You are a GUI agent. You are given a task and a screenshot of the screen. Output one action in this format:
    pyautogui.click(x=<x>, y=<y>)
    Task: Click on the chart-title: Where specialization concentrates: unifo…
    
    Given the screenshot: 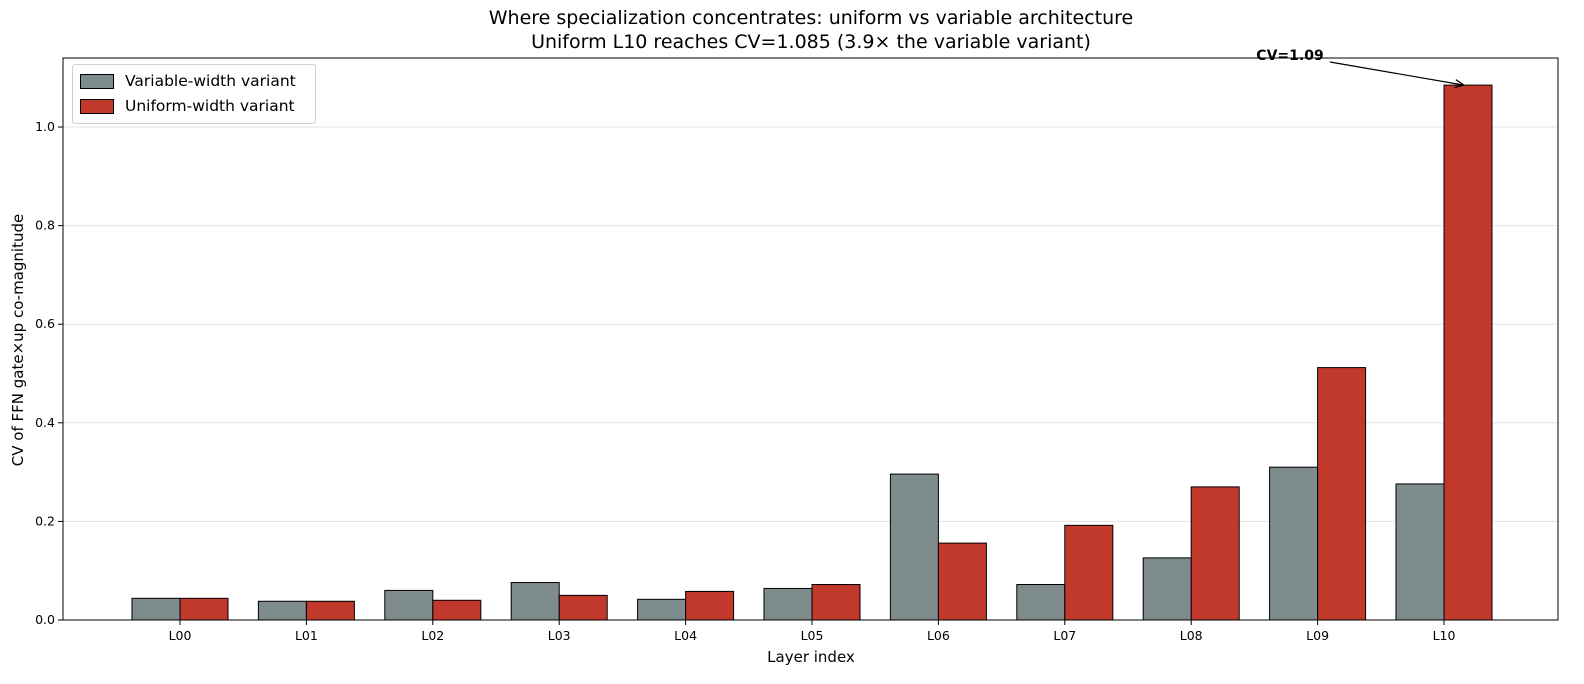 What is the action you would take?
    pyautogui.click(x=811, y=18)
    